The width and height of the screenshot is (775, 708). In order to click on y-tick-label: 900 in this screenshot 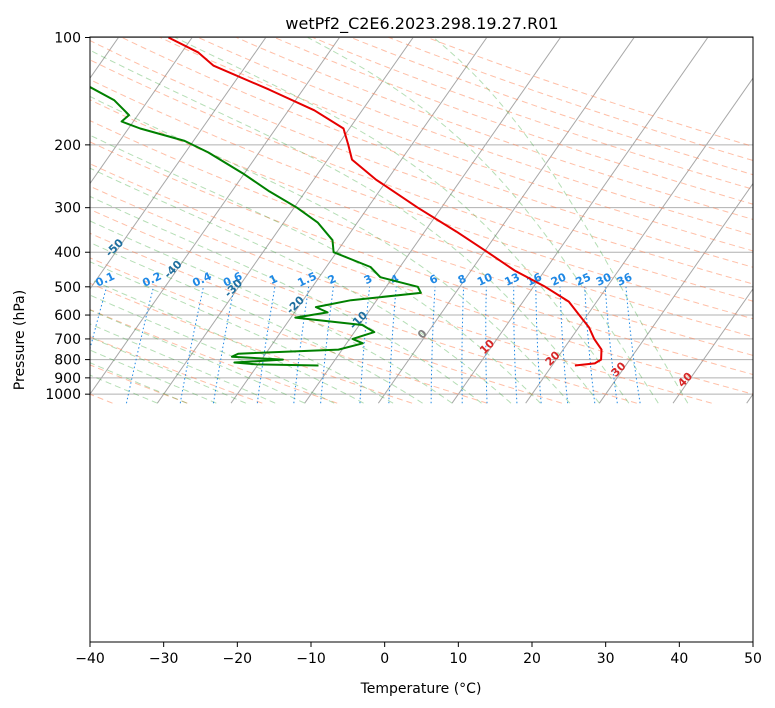, I will do `click(67, 379)`.